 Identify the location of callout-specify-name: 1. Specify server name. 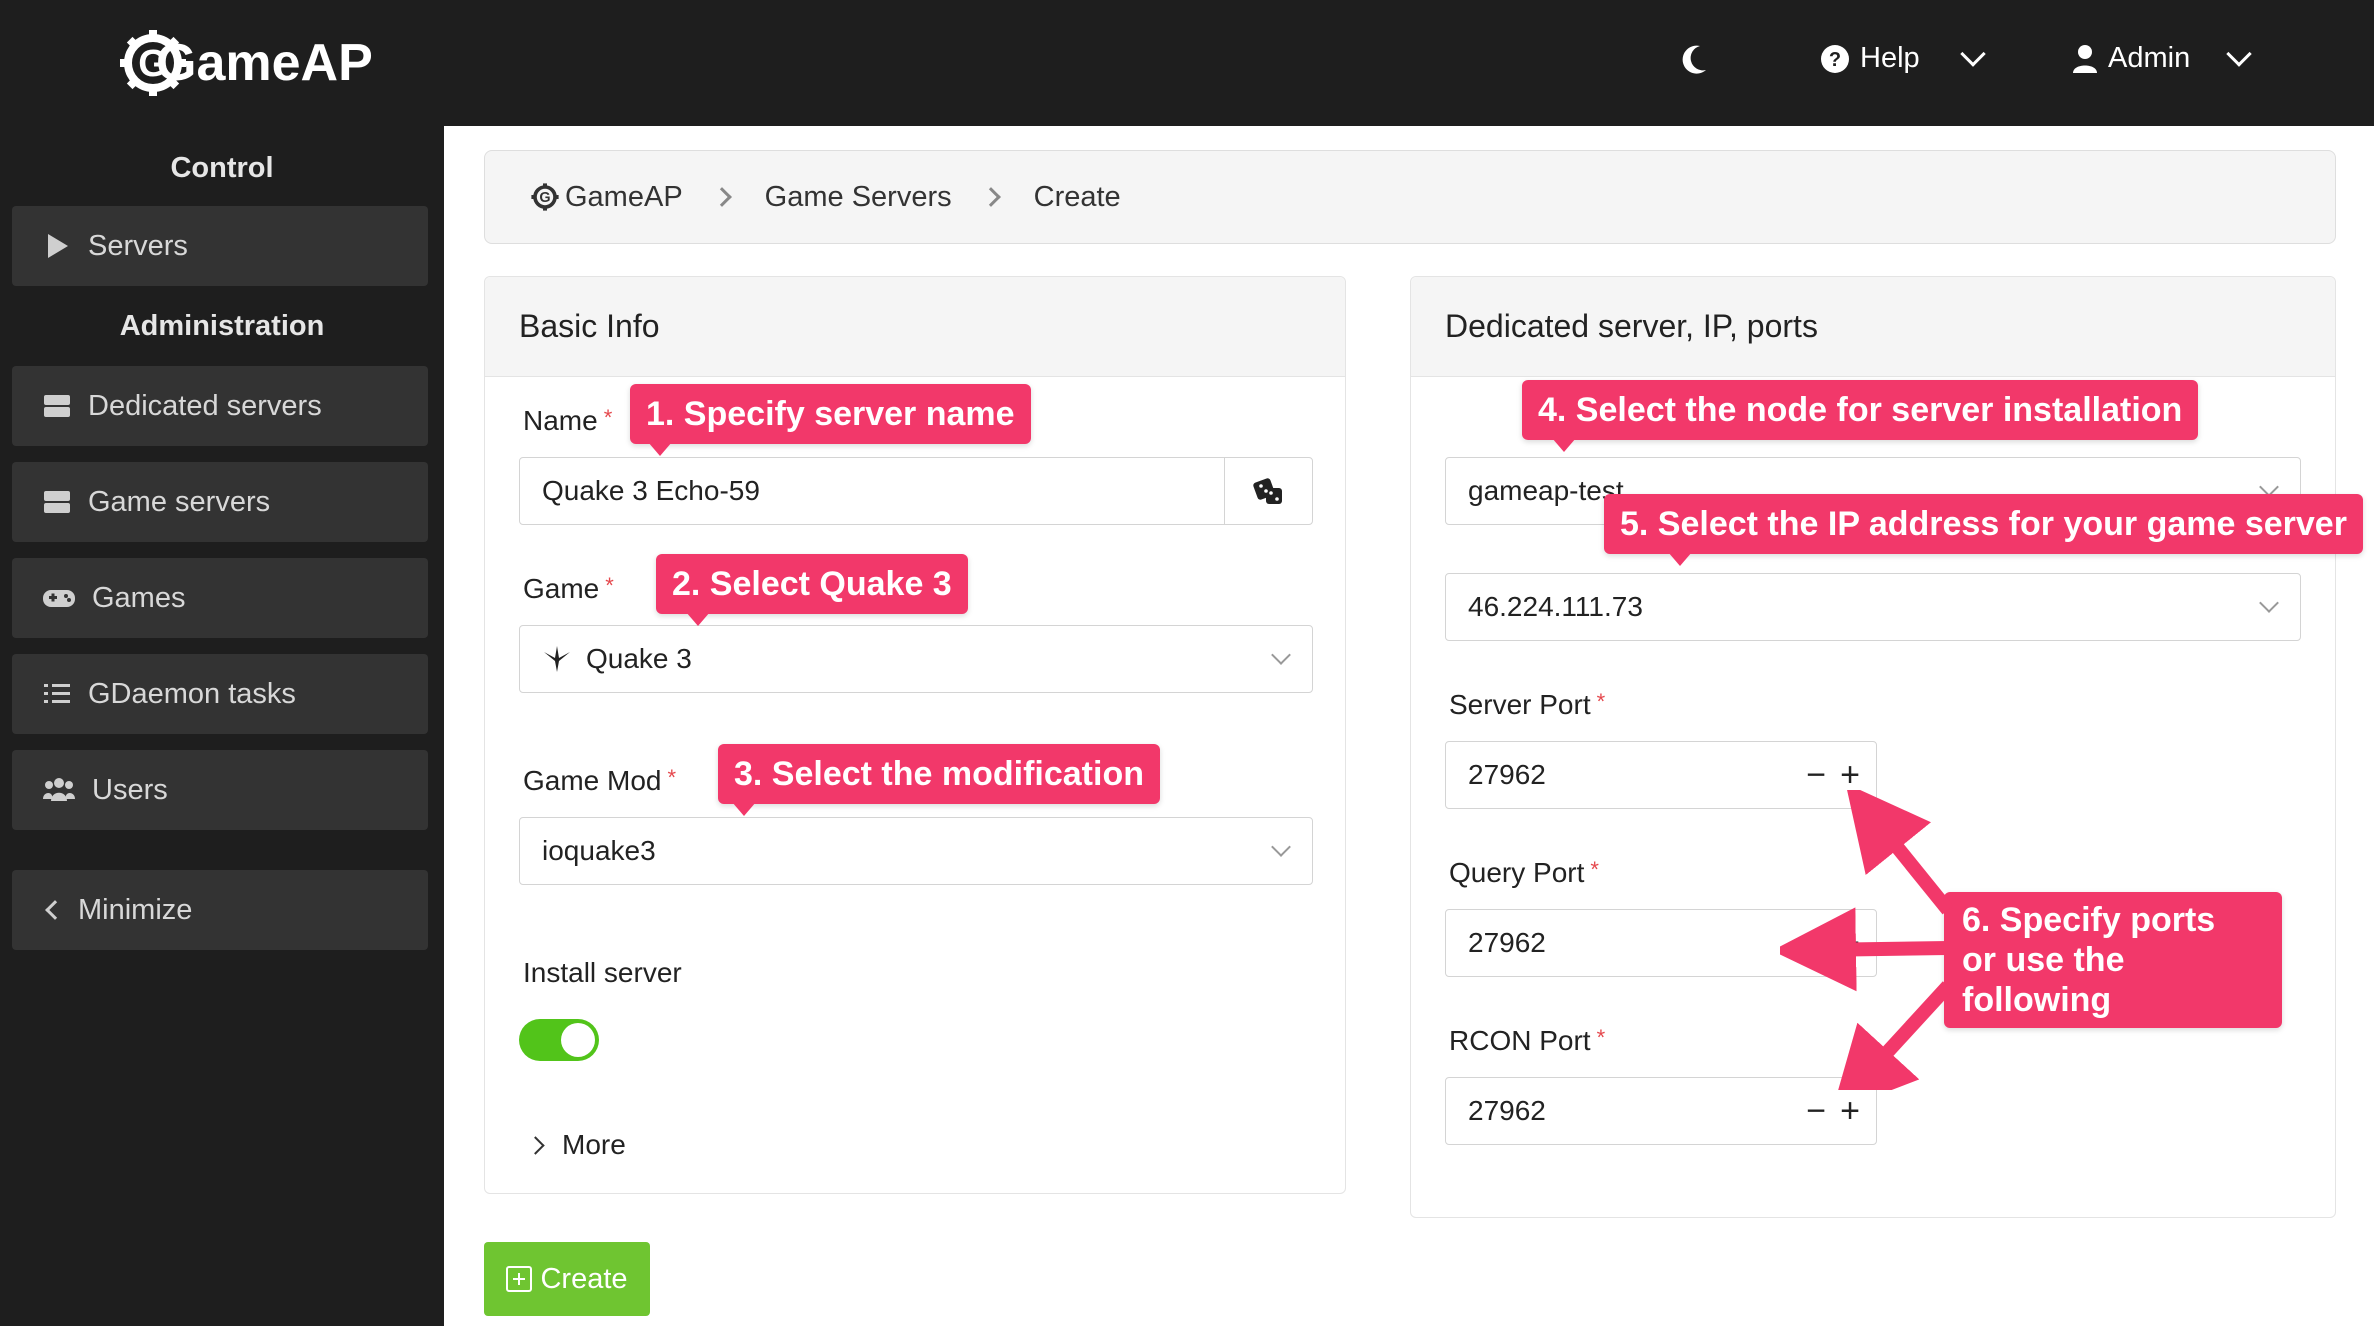
(830, 420).